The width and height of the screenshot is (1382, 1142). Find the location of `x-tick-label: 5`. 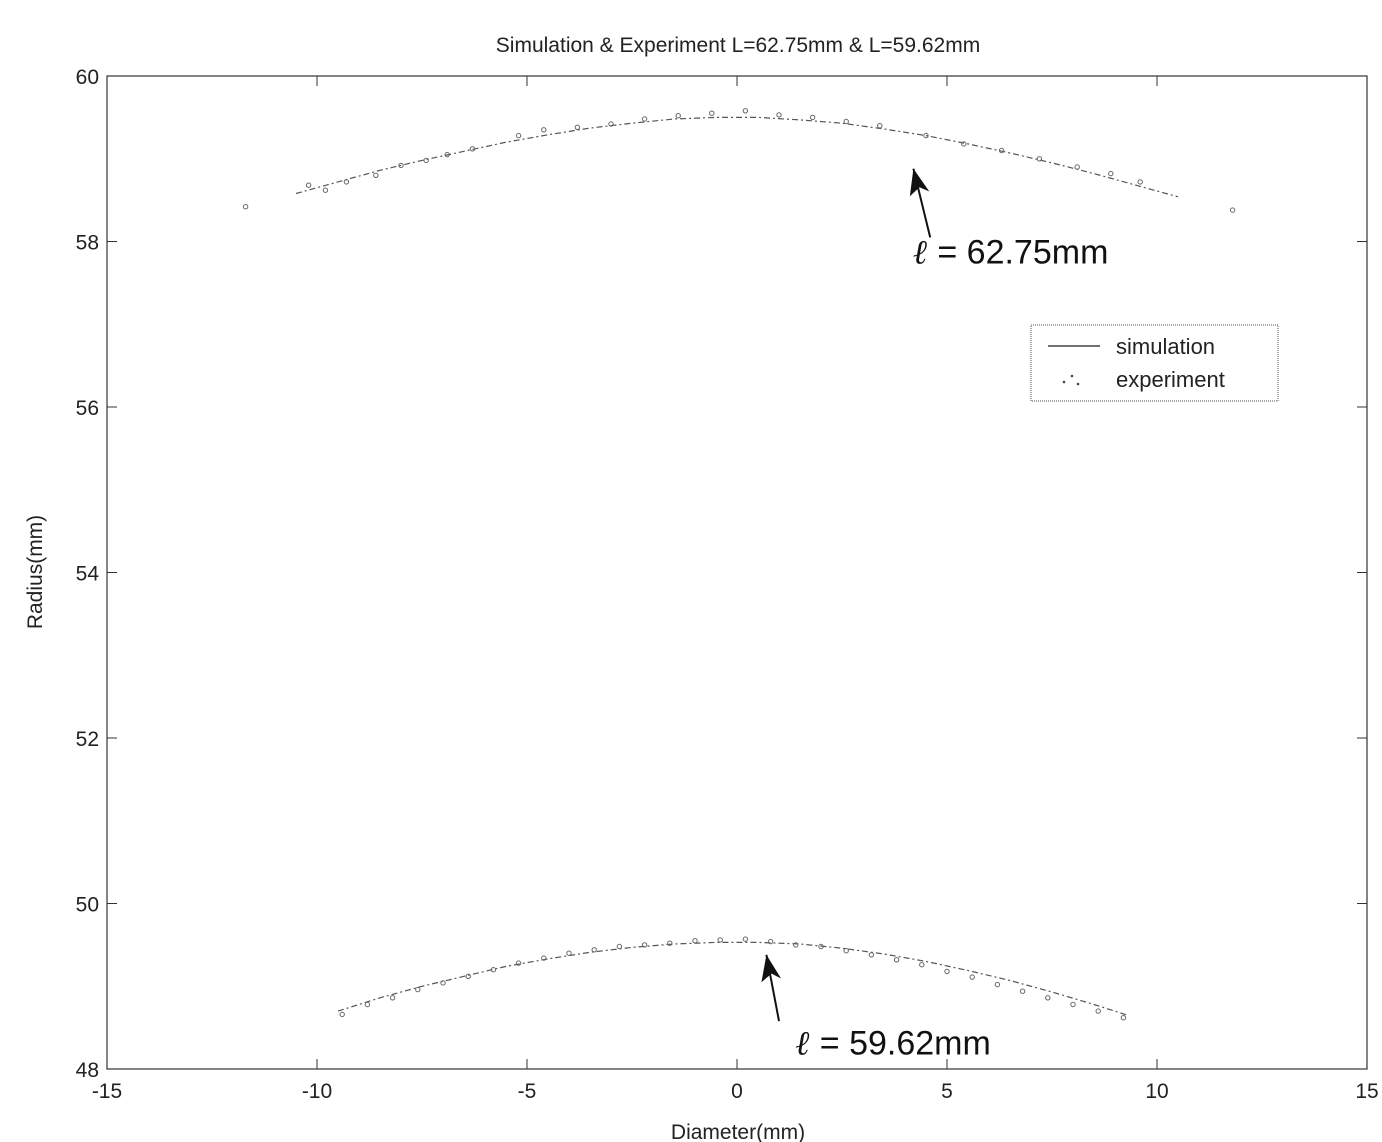

x-tick-label: 5 is located at coordinates (947, 1091).